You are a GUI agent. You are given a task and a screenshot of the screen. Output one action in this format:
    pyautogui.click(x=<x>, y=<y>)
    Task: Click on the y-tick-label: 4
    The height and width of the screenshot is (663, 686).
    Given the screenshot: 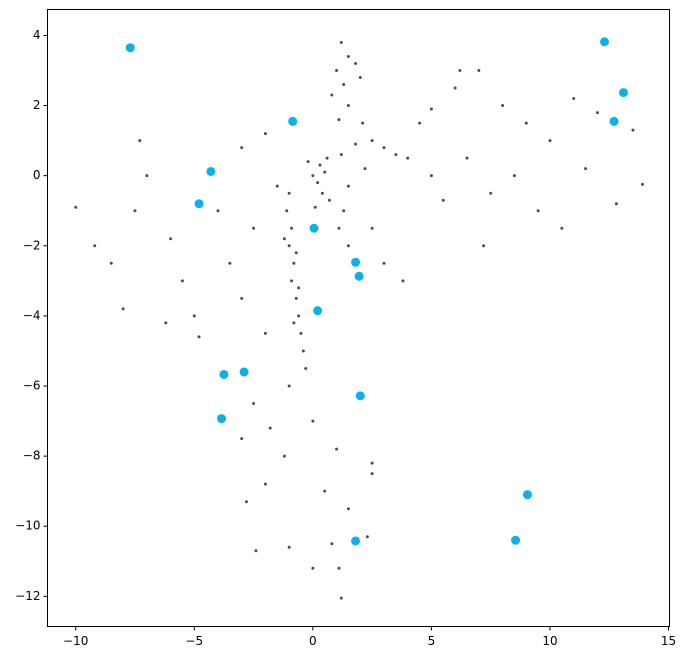 What is the action you would take?
    pyautogui.click(x=37, y=35)
    